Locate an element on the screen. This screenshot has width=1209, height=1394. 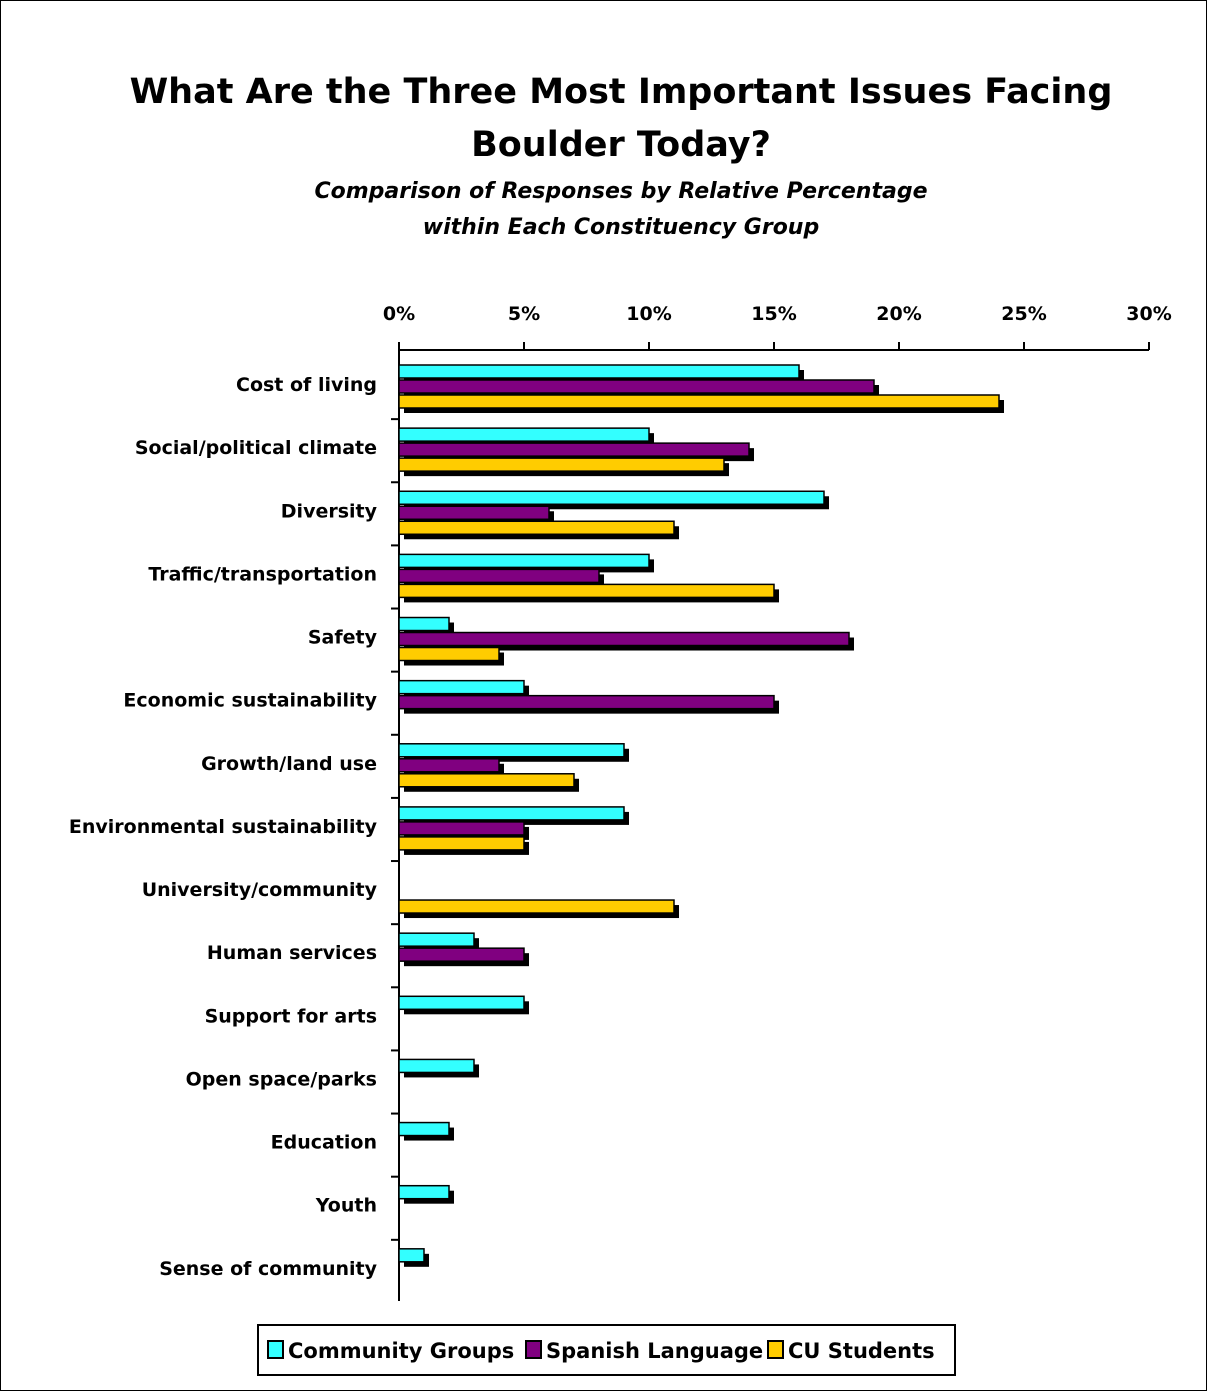
category-label: University/community is located at coordinates (260, 890).